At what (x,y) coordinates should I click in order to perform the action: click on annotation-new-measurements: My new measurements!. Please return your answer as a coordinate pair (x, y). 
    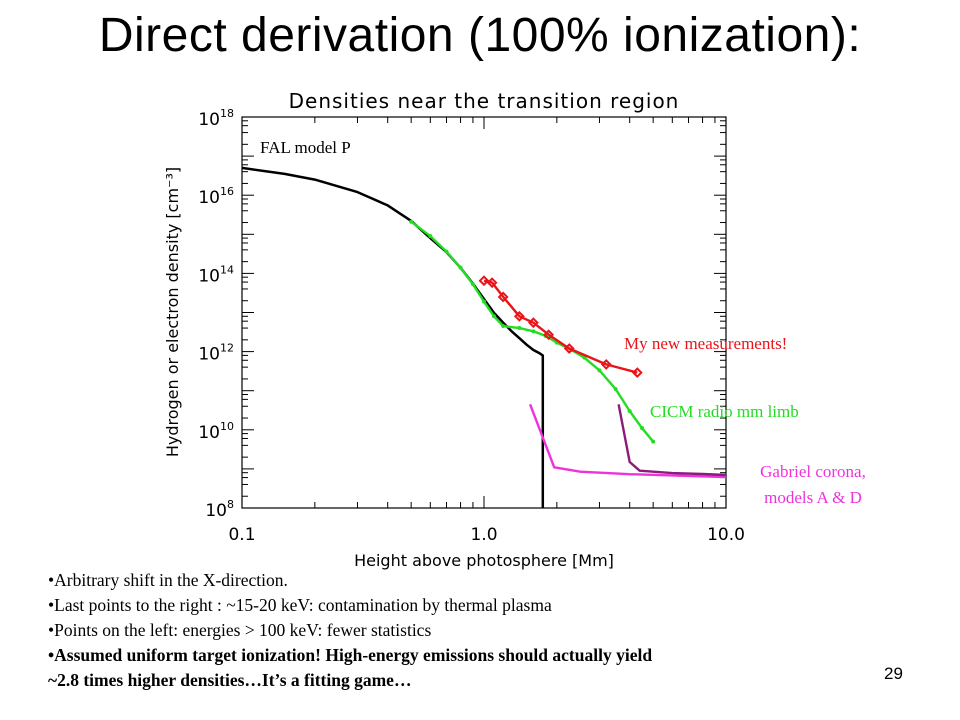
    Looking at the image, I should click on (705, 343).